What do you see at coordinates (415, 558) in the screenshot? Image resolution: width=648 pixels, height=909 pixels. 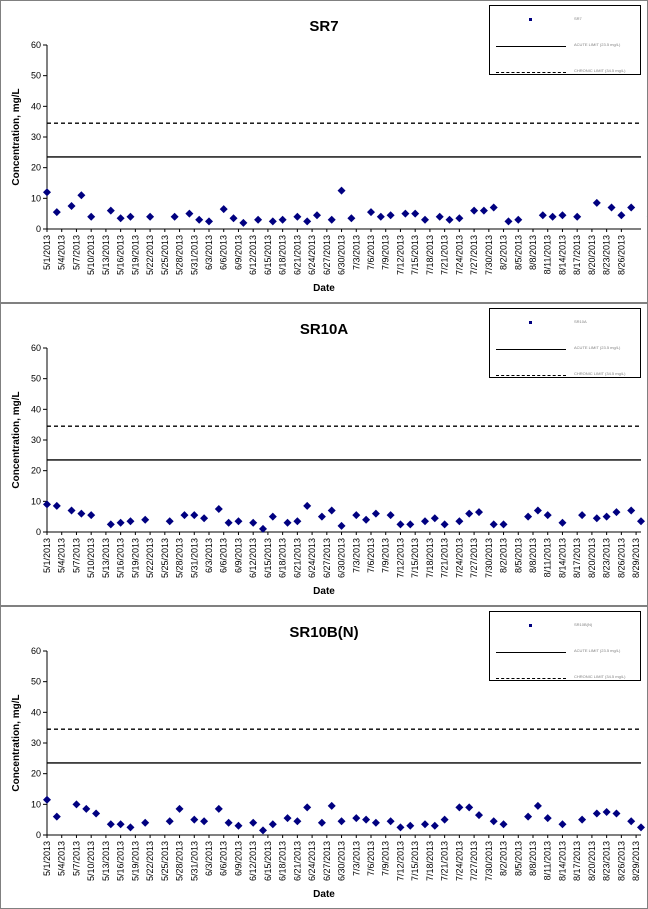 I see `x-tick-label: 7/15/2013` at bounding box center [415, 558].